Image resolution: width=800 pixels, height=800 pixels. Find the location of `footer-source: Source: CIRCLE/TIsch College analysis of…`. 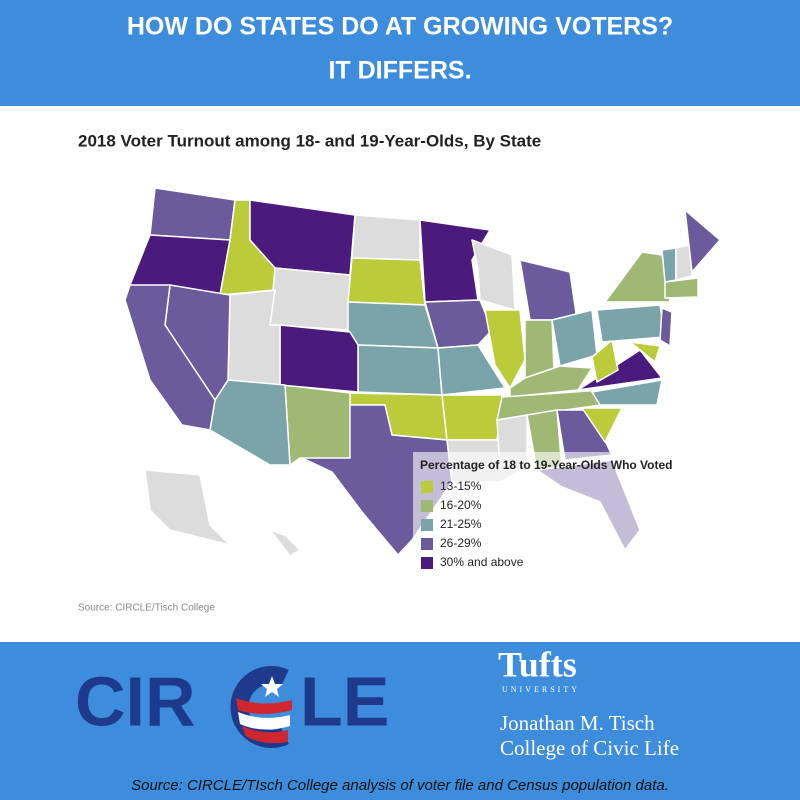

footer-source: Source: CIRCLE/TIsch College analysis of… is located at coordinates (400, 785).